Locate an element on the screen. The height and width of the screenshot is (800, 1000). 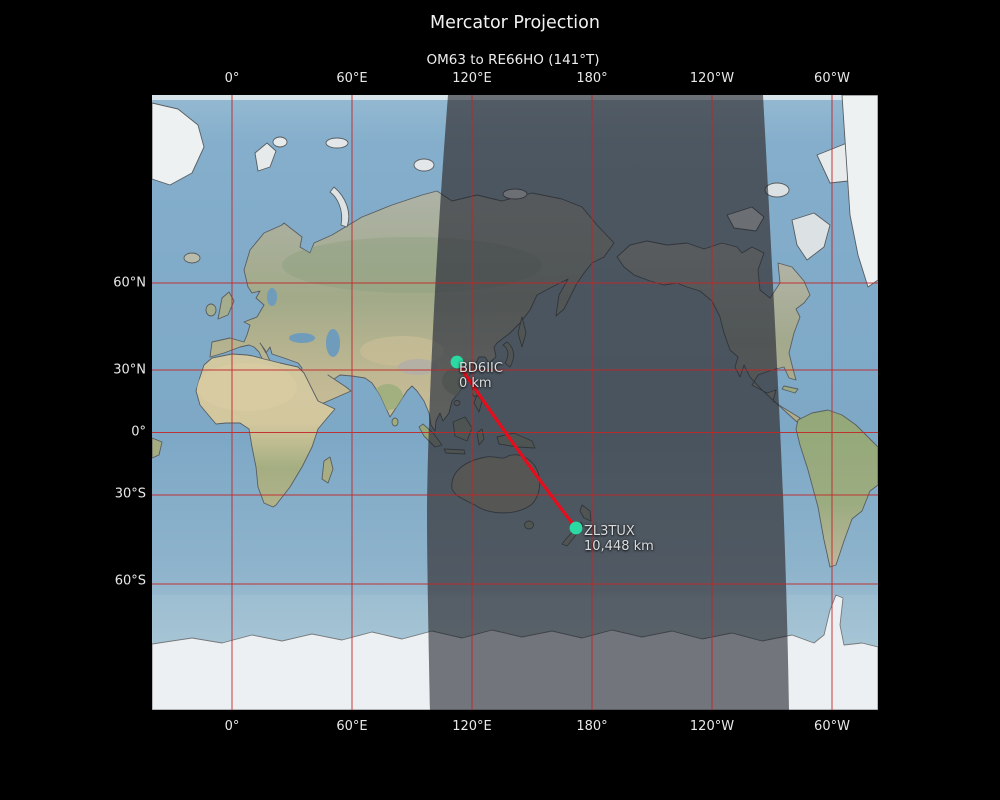
station-to-callsign: ZL3TUX is located at coordinates (609, 531).